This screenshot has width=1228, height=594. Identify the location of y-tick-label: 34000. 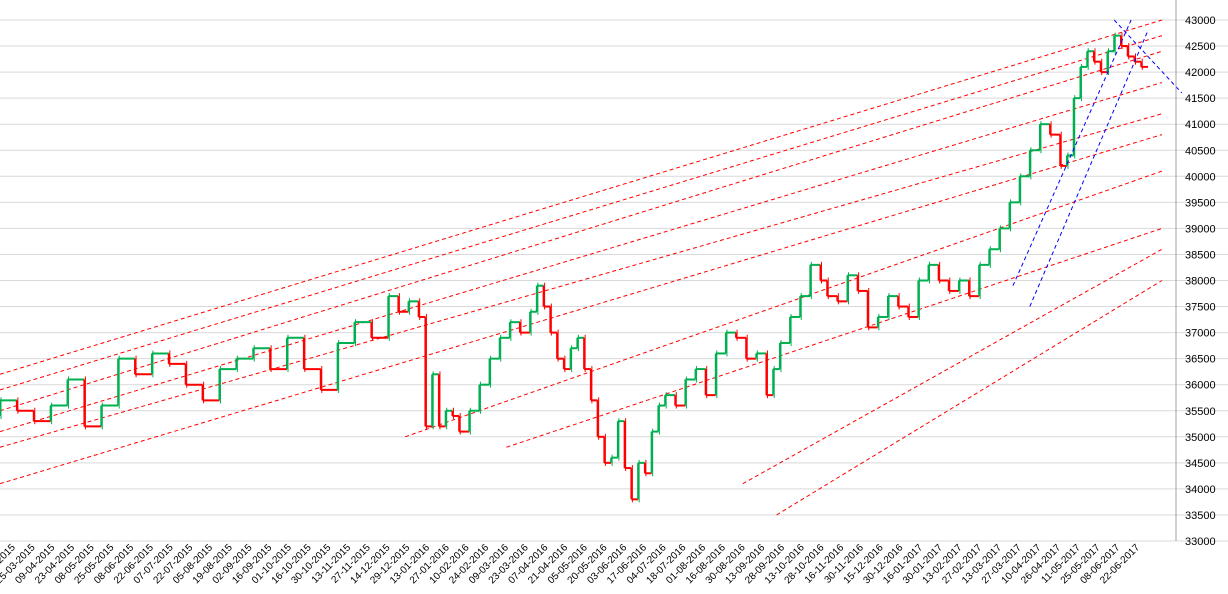
(1200, 490).